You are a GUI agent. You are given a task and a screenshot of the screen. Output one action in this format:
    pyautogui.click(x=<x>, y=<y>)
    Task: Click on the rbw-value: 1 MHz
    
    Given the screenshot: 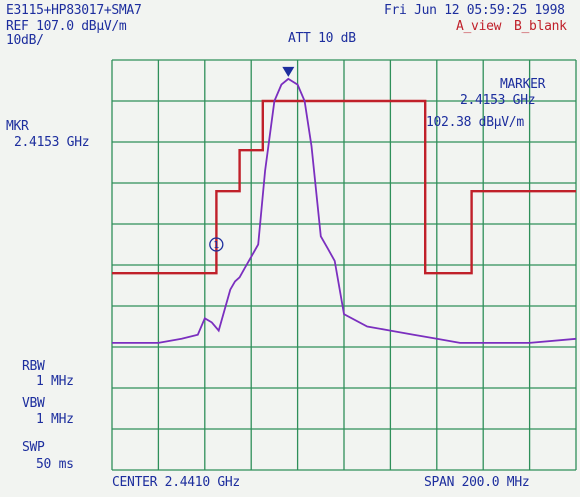 What is the action you would take?
    pyautogui.click(x=55, y=381)
    